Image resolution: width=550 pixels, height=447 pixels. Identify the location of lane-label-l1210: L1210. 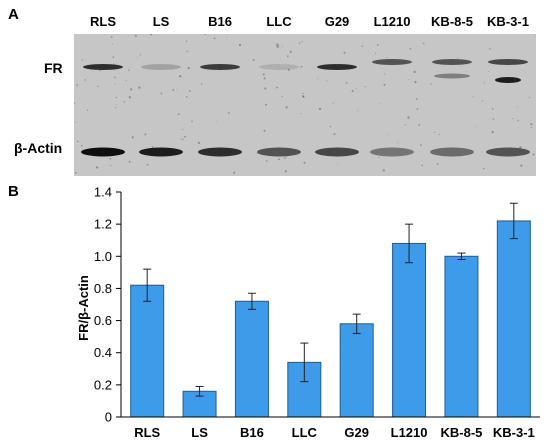
(392, 21).